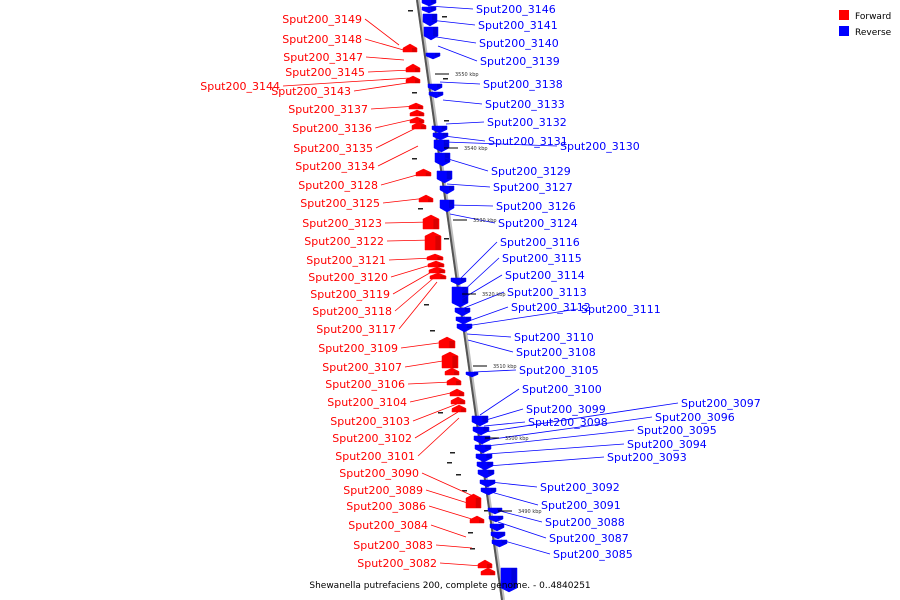 The width and height of the screenshot is (900, 600). What do you see at coordinates (525, 104) in the screenshot?
I see `reverse-gene-label: Sput200_3133` at bounding box center [525, 104].